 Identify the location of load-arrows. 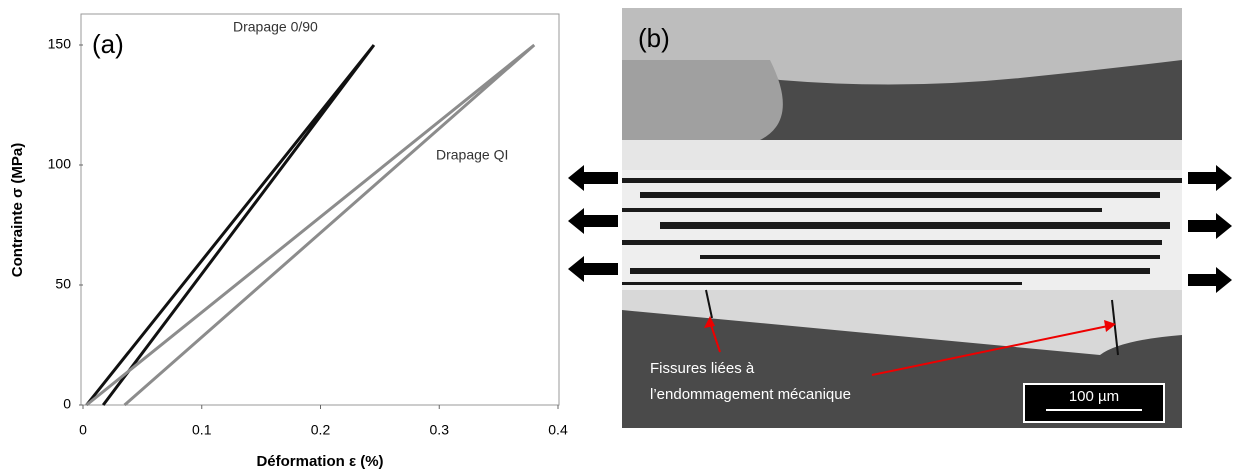
(900, 229).